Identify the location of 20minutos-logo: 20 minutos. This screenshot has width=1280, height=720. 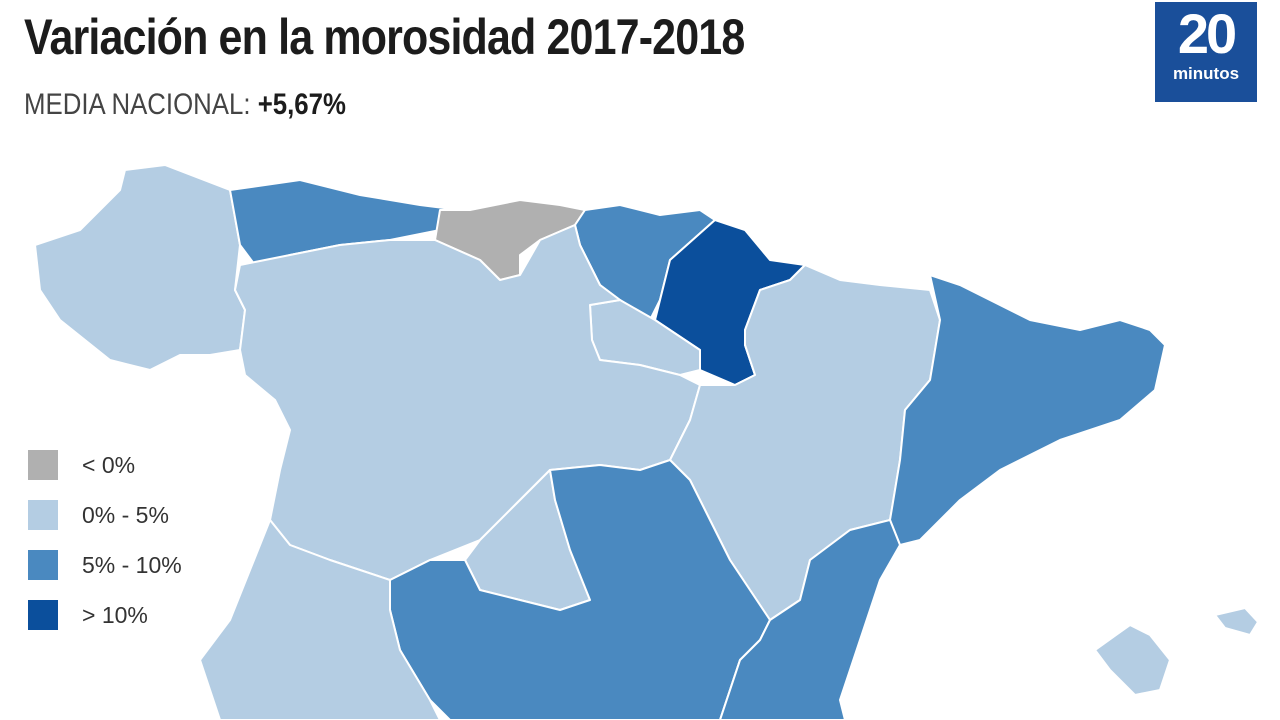
(1206, 52).